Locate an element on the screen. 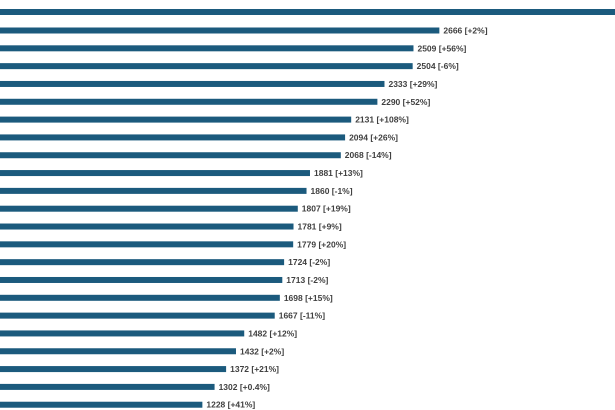 The height and width of the screenshot is (410, 615). bar-value-label: 2504 [-6%] is located at coordinates (438, 66).